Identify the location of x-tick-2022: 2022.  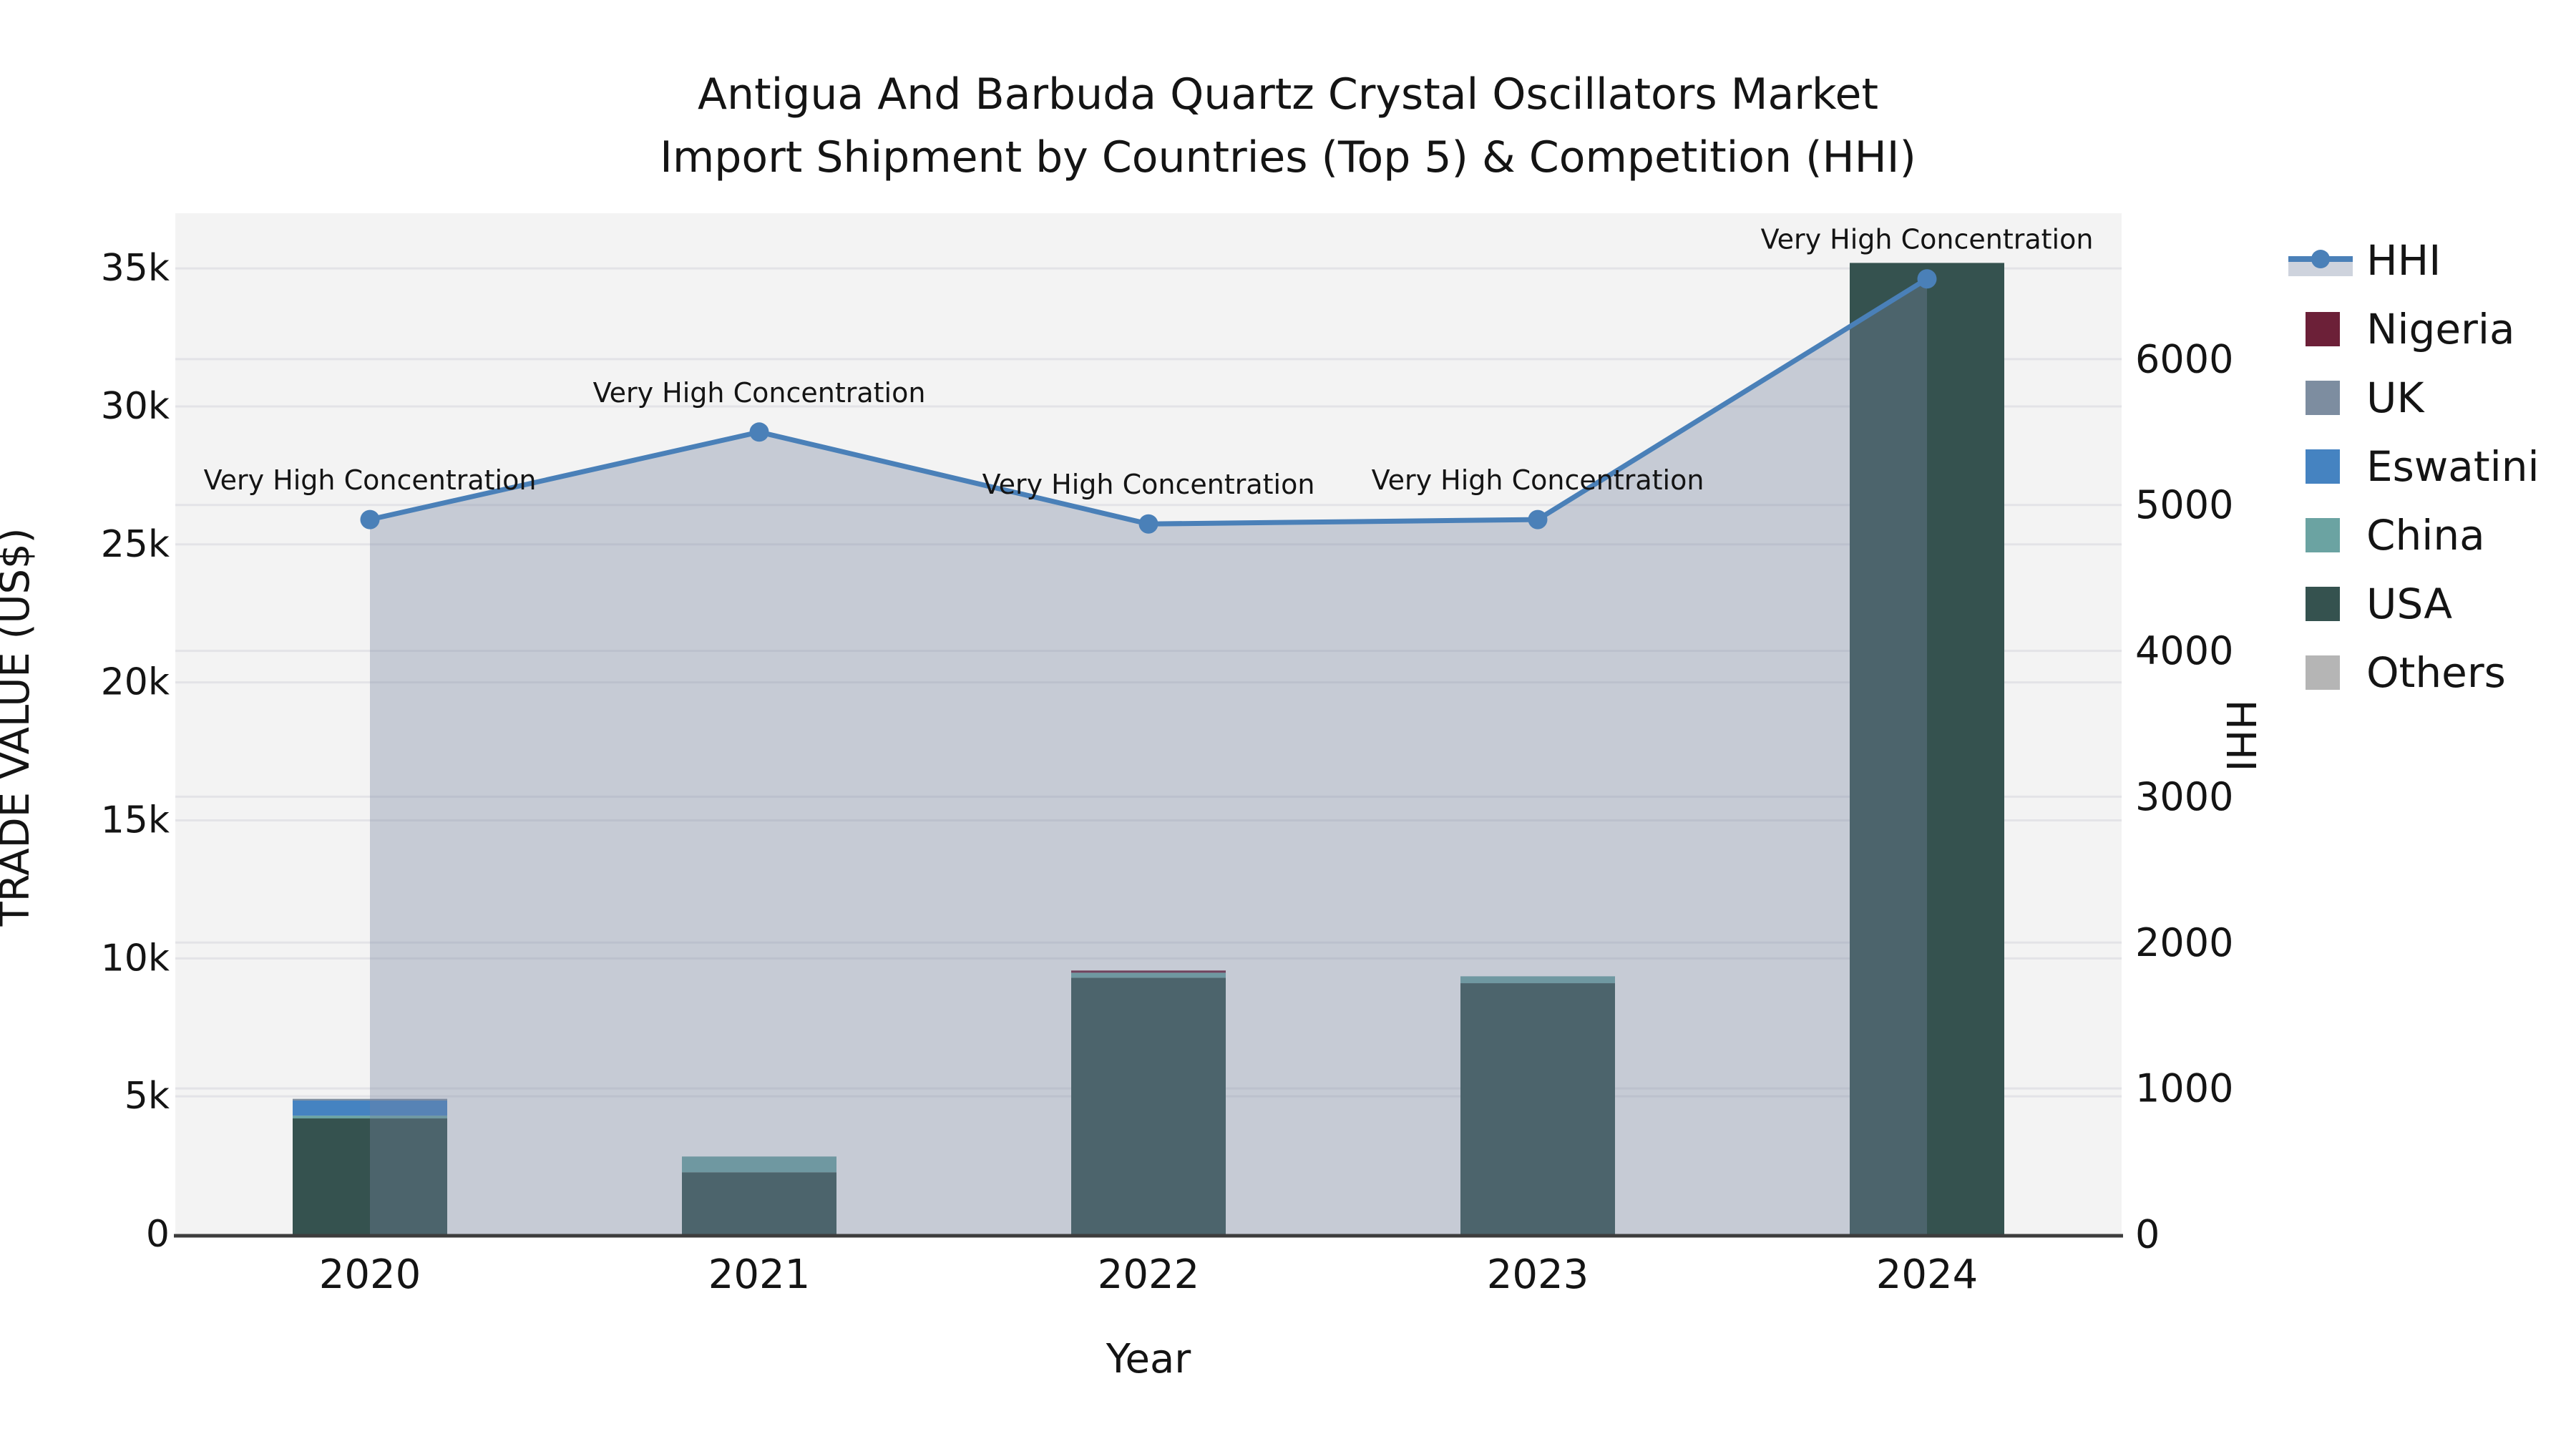
(1149, 1275).